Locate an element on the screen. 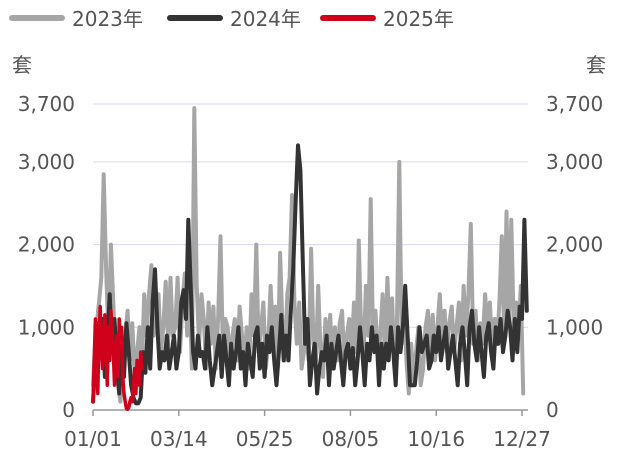  left-y-tick-label: 0 is located at coordinates (68, 410).